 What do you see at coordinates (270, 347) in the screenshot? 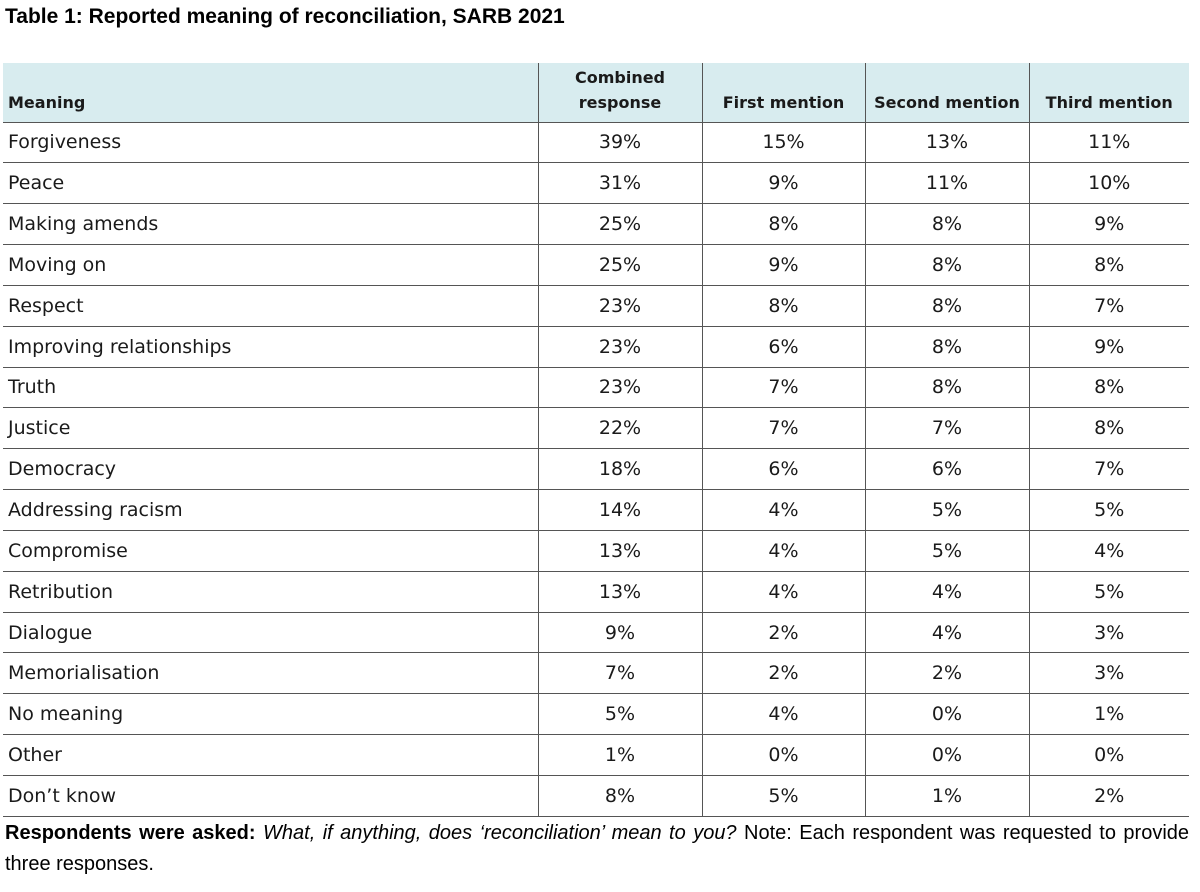
I see `cell-meaning: Improving relationships` at bounding box center [270, 347].